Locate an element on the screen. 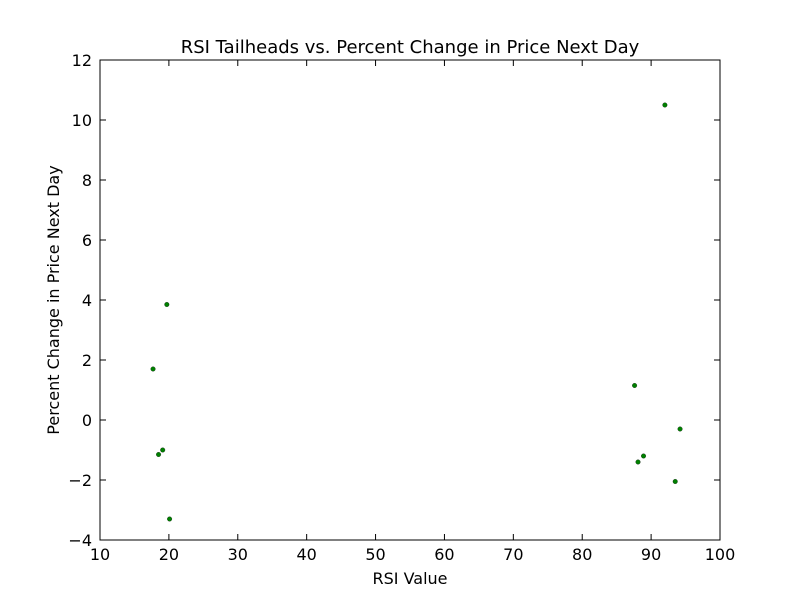  x-tick-label: 80 is located at coordinates (582, 554).